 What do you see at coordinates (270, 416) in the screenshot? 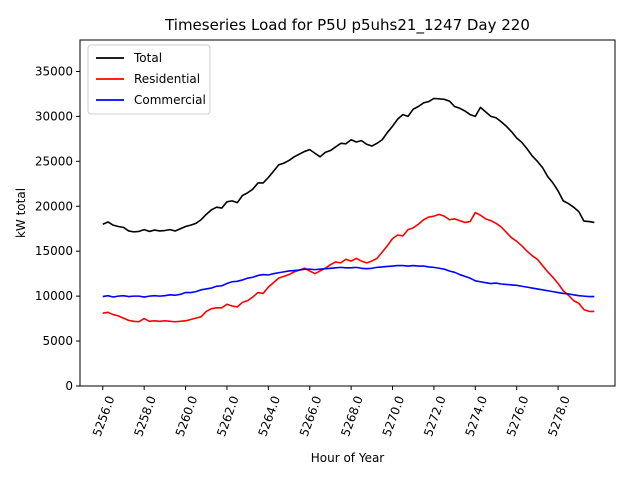
I see `x-tick-label: 5264.0` at bounding box center [270, 416].